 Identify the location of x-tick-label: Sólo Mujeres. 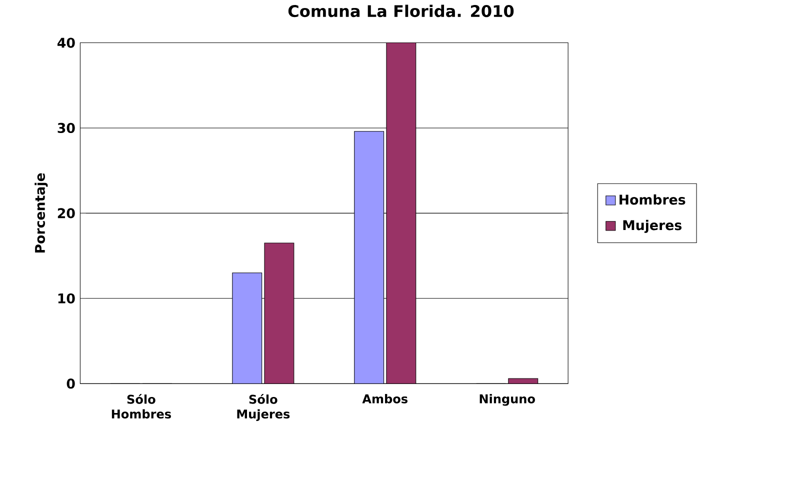
(263, 407).